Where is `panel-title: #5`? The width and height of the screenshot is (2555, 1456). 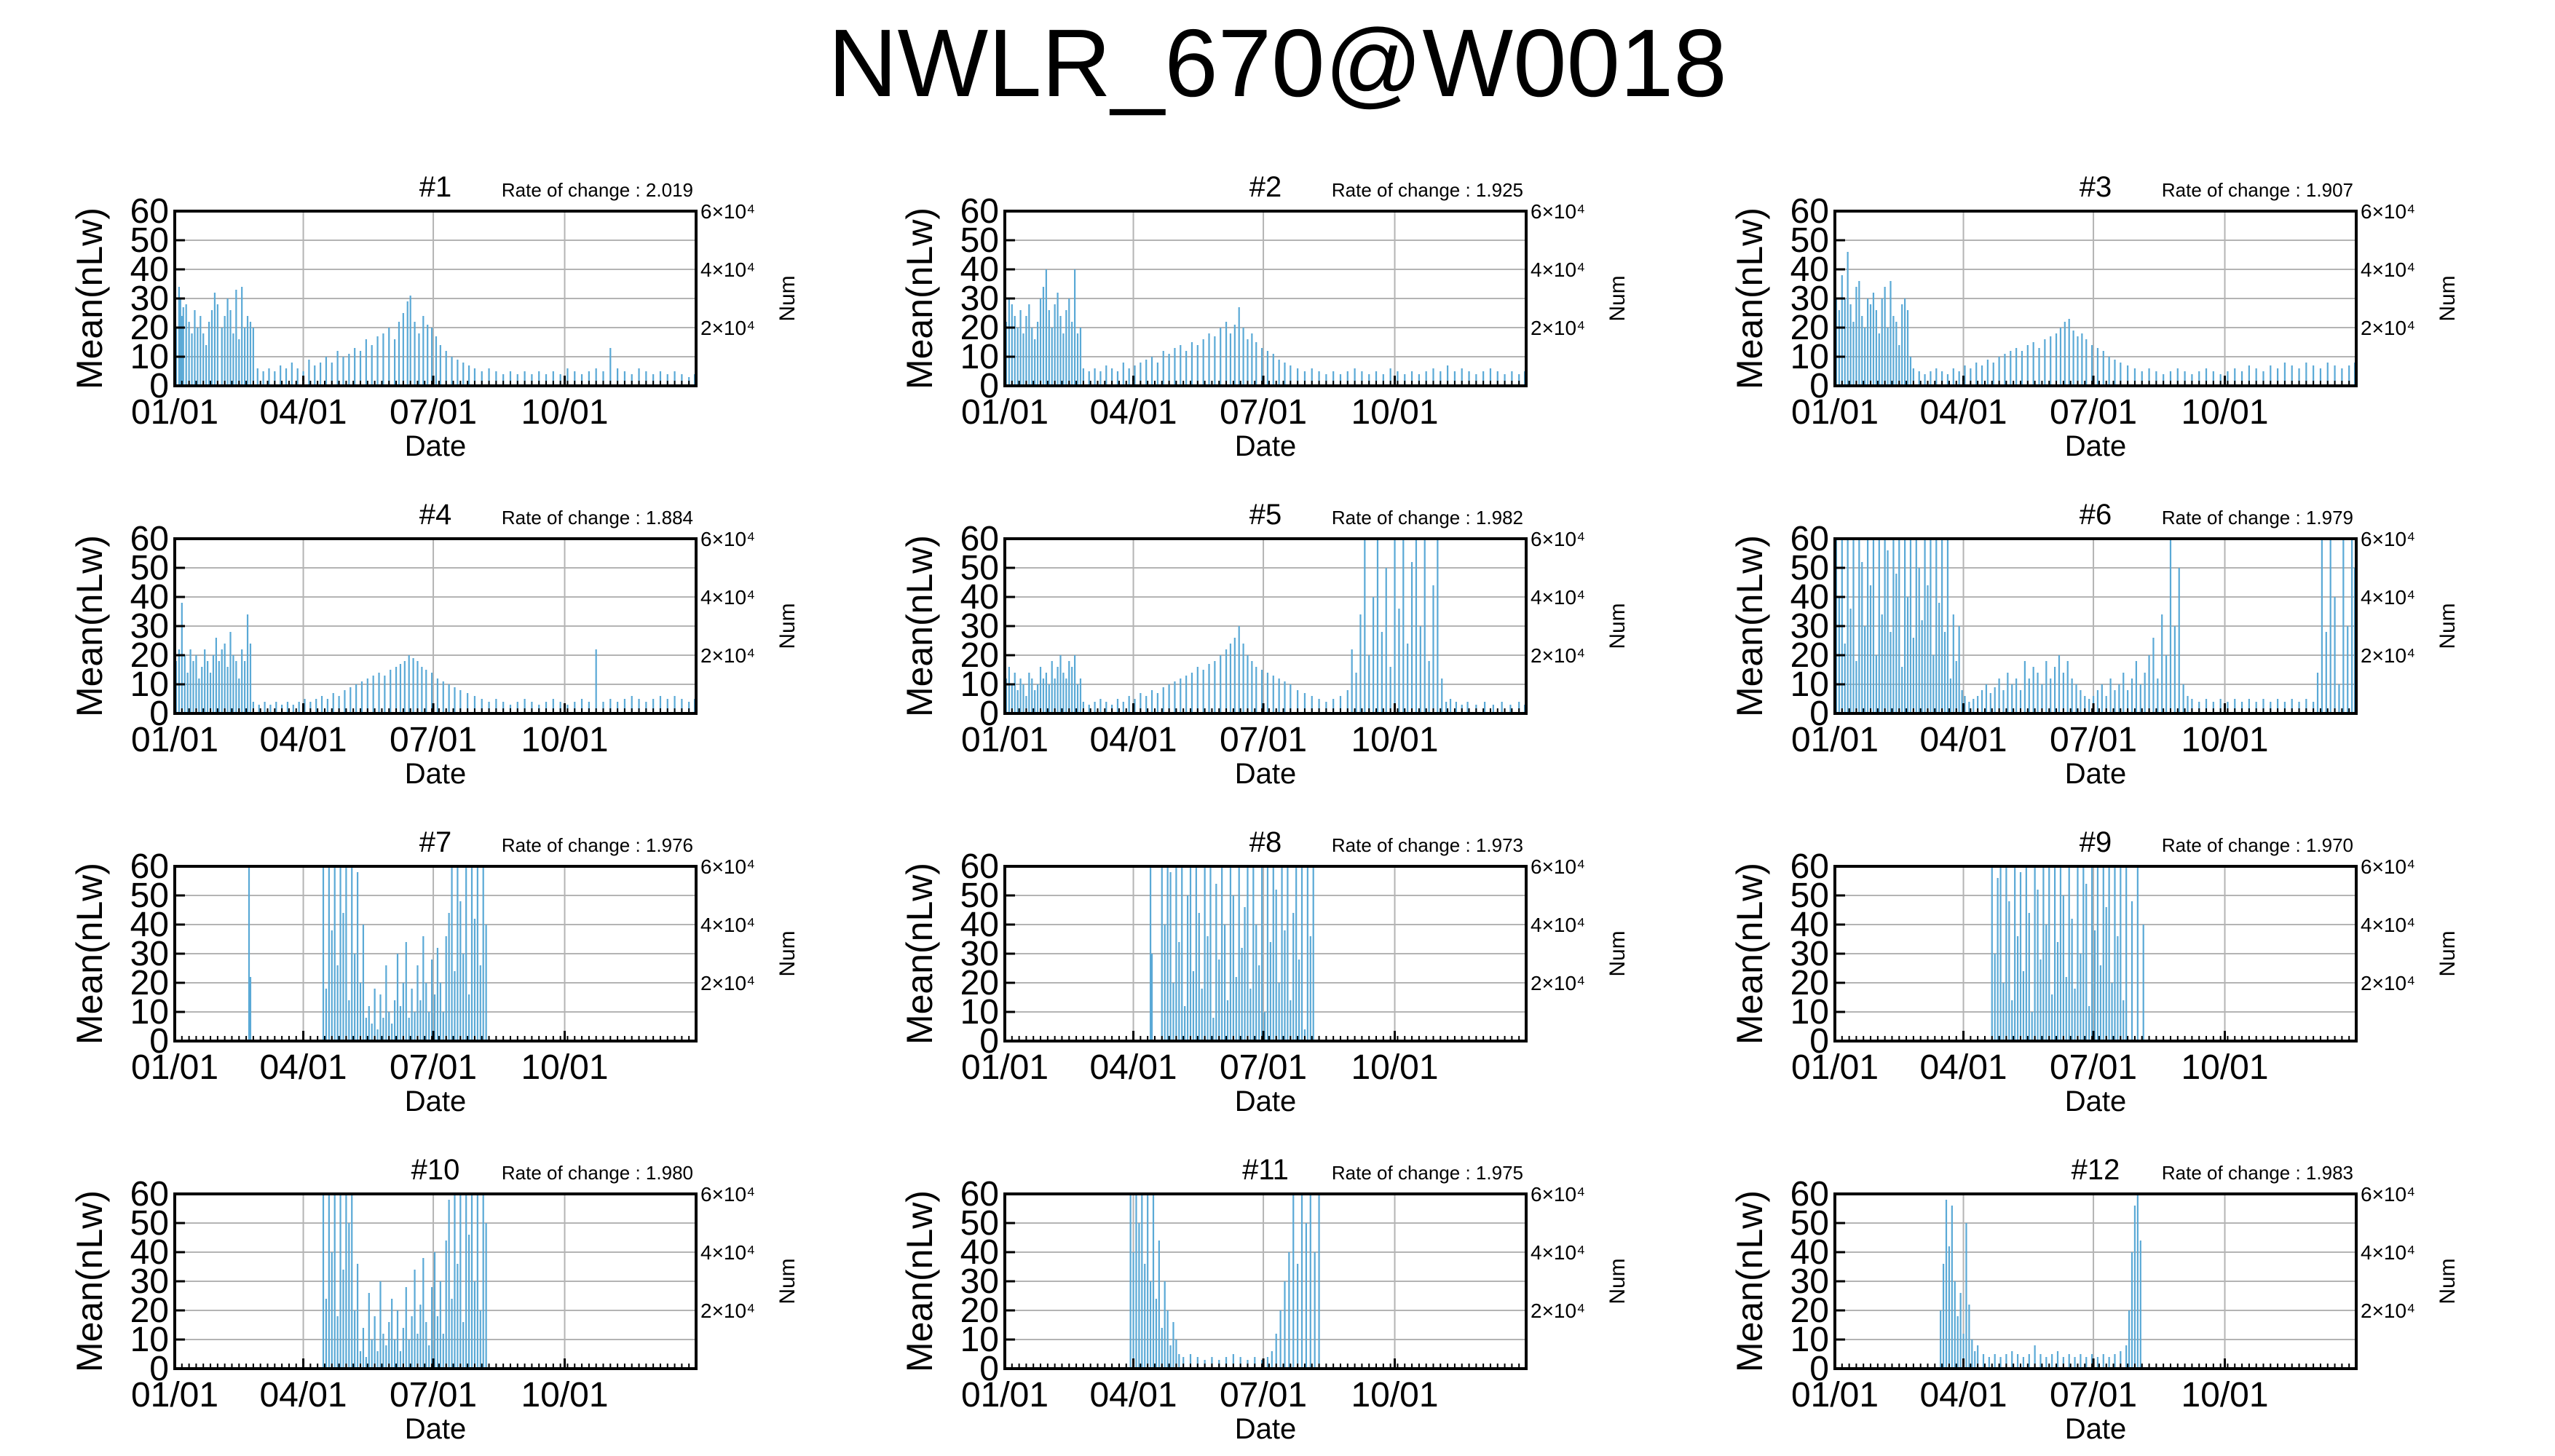
panel-title: #5 is located at coordinates (1265, 515).